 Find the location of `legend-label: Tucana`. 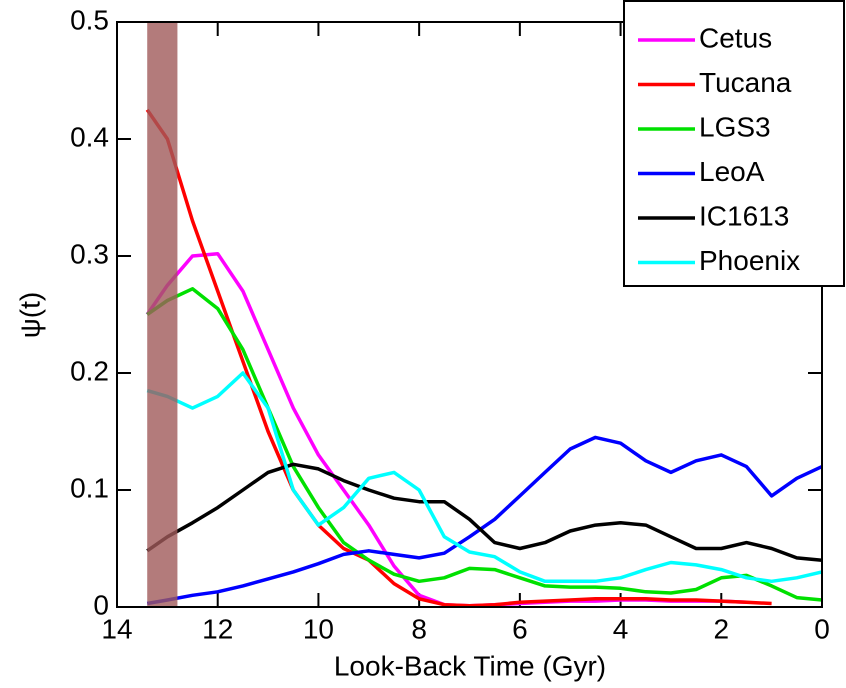

legend-label: Tucana is located at coordinates (745, 82).